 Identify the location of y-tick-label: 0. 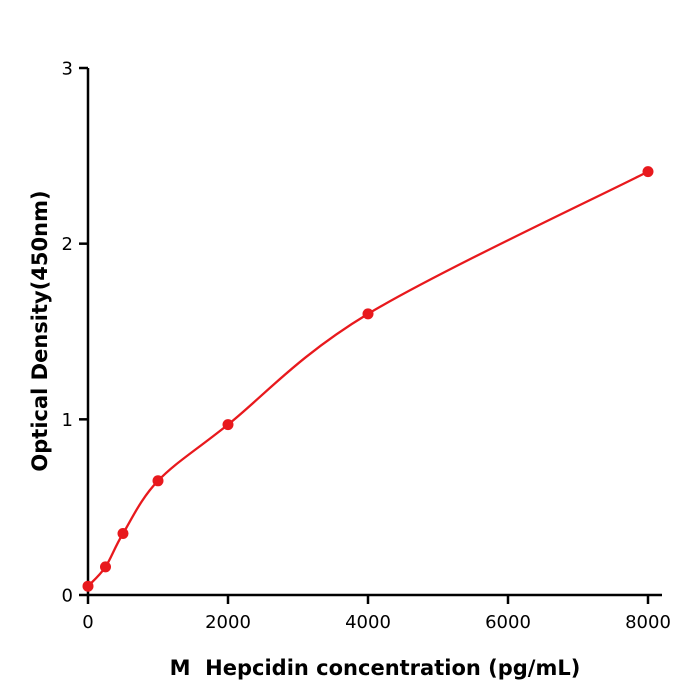
(67, 596).